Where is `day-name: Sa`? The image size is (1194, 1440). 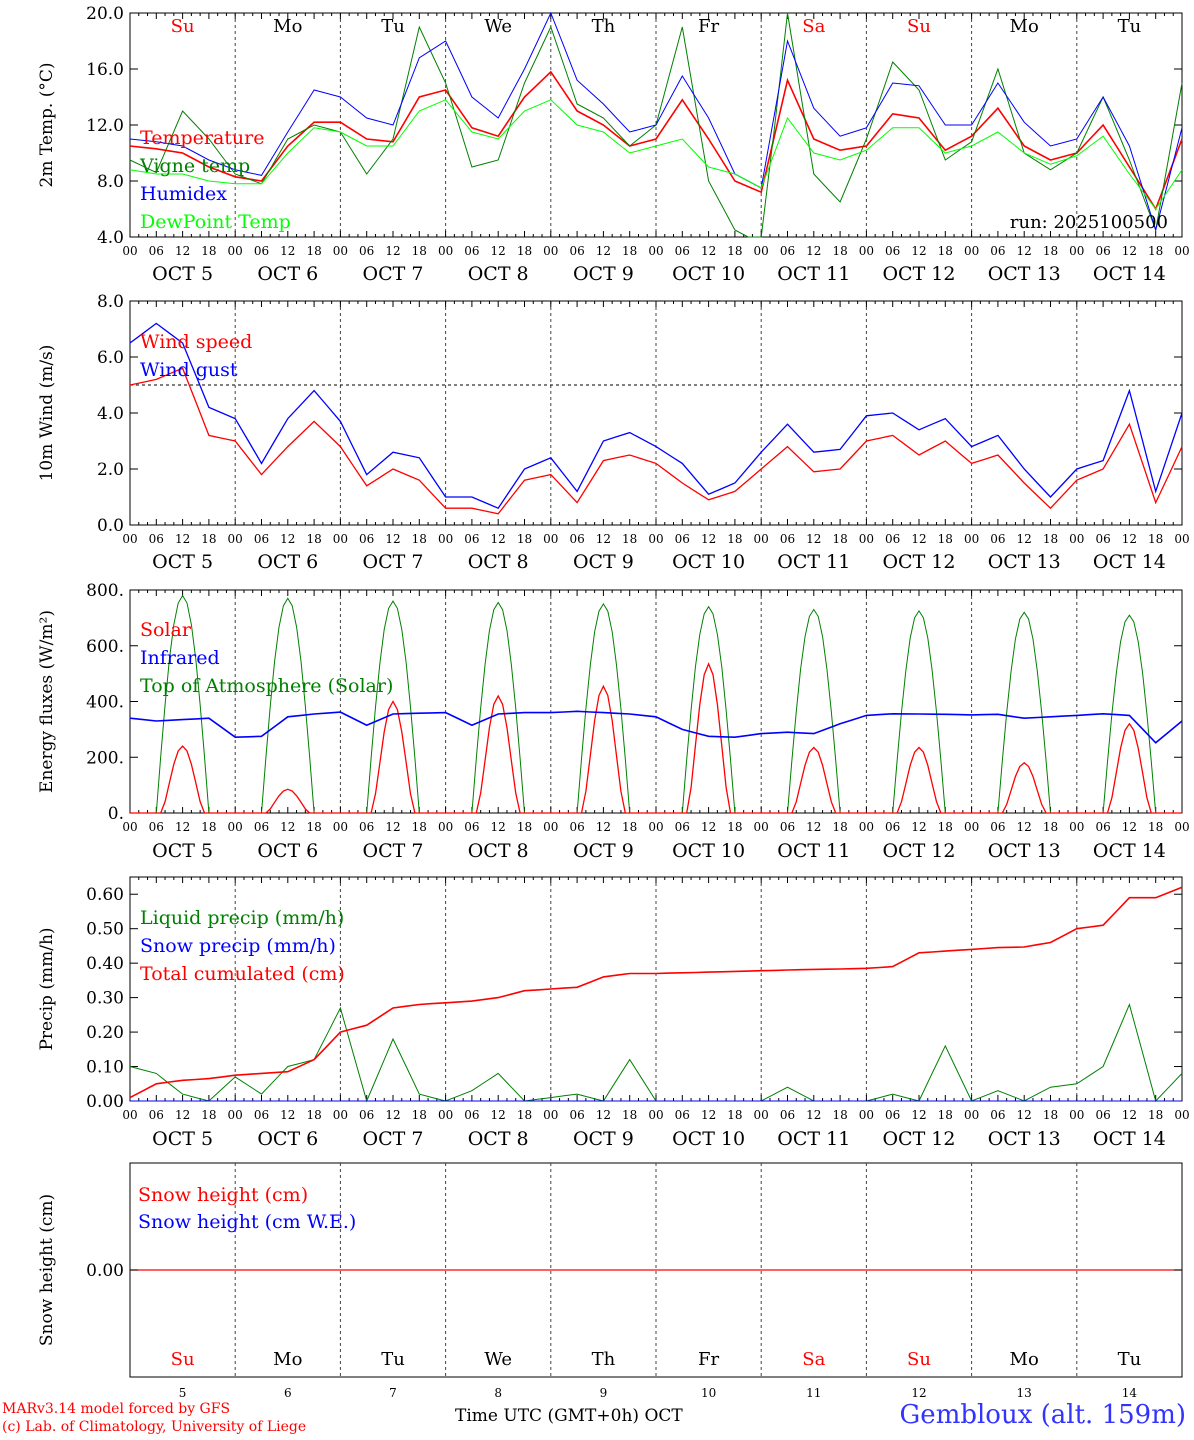
day-name: Sa is located at coordinates (813, 1359).